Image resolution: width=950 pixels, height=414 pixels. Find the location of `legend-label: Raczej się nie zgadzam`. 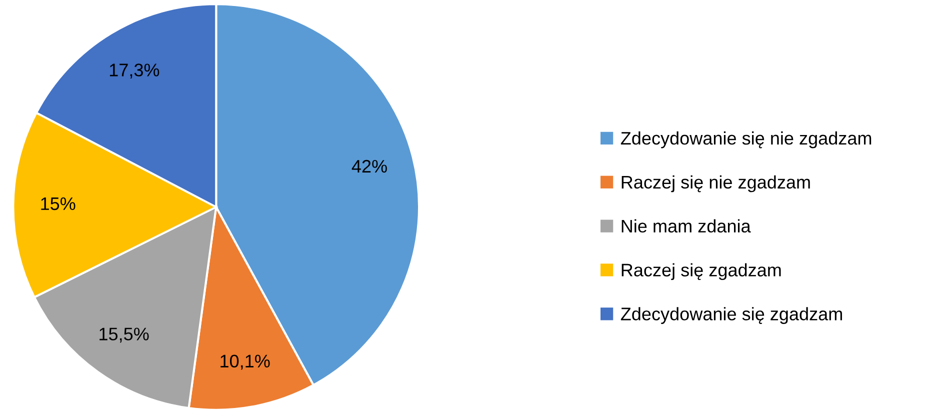

legend-label: Raczej się nie zgadzam is located at coordinates (716, 183).